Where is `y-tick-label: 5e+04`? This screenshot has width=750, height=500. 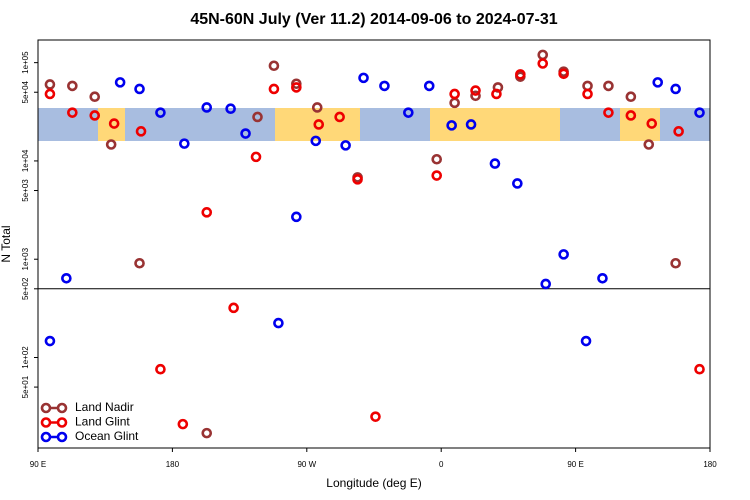 y-tick-label: 5e+04 is located at coordinates (25, 91).